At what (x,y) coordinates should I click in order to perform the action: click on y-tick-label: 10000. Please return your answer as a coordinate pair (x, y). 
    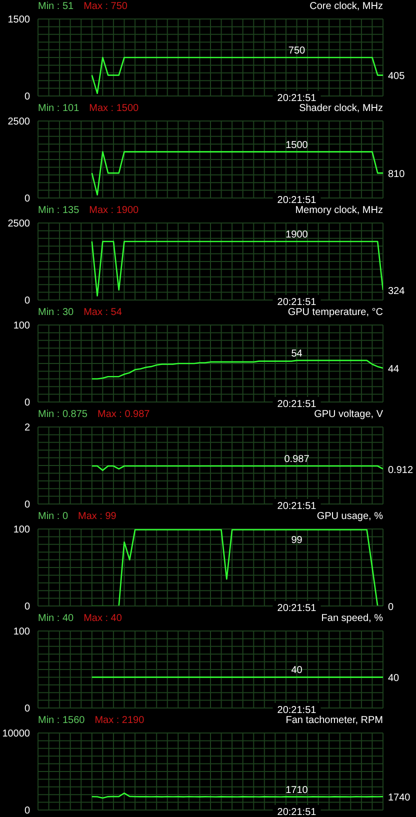
    Looking at the image, I should click on (16, 734).